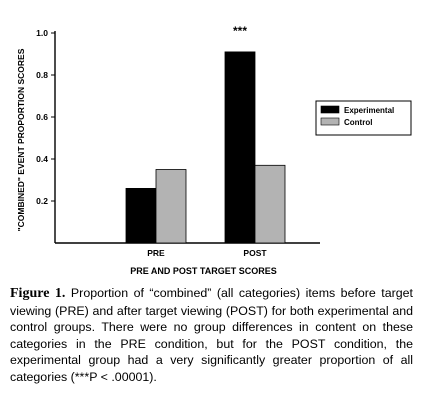  I want to click on legend-label-experimental: Experimental, so click(369, 110).